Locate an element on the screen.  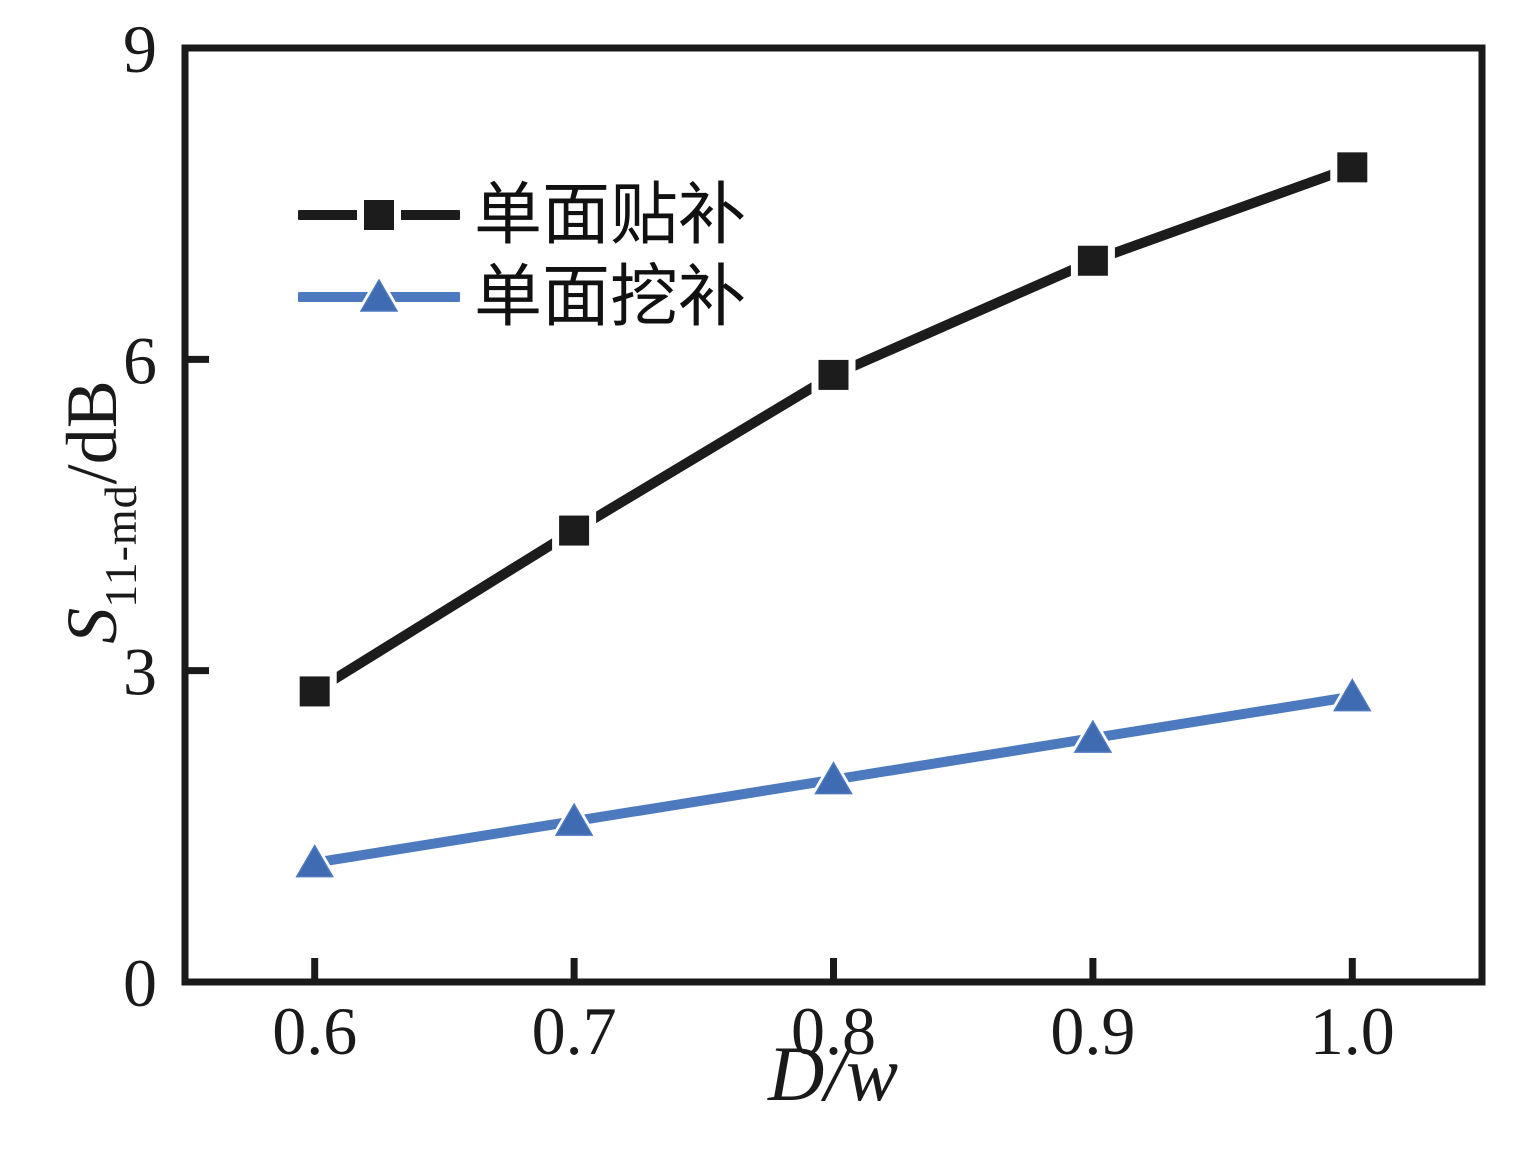
legend-item-patch-repair: 单面贴补 is located at coordinates (522, 215).